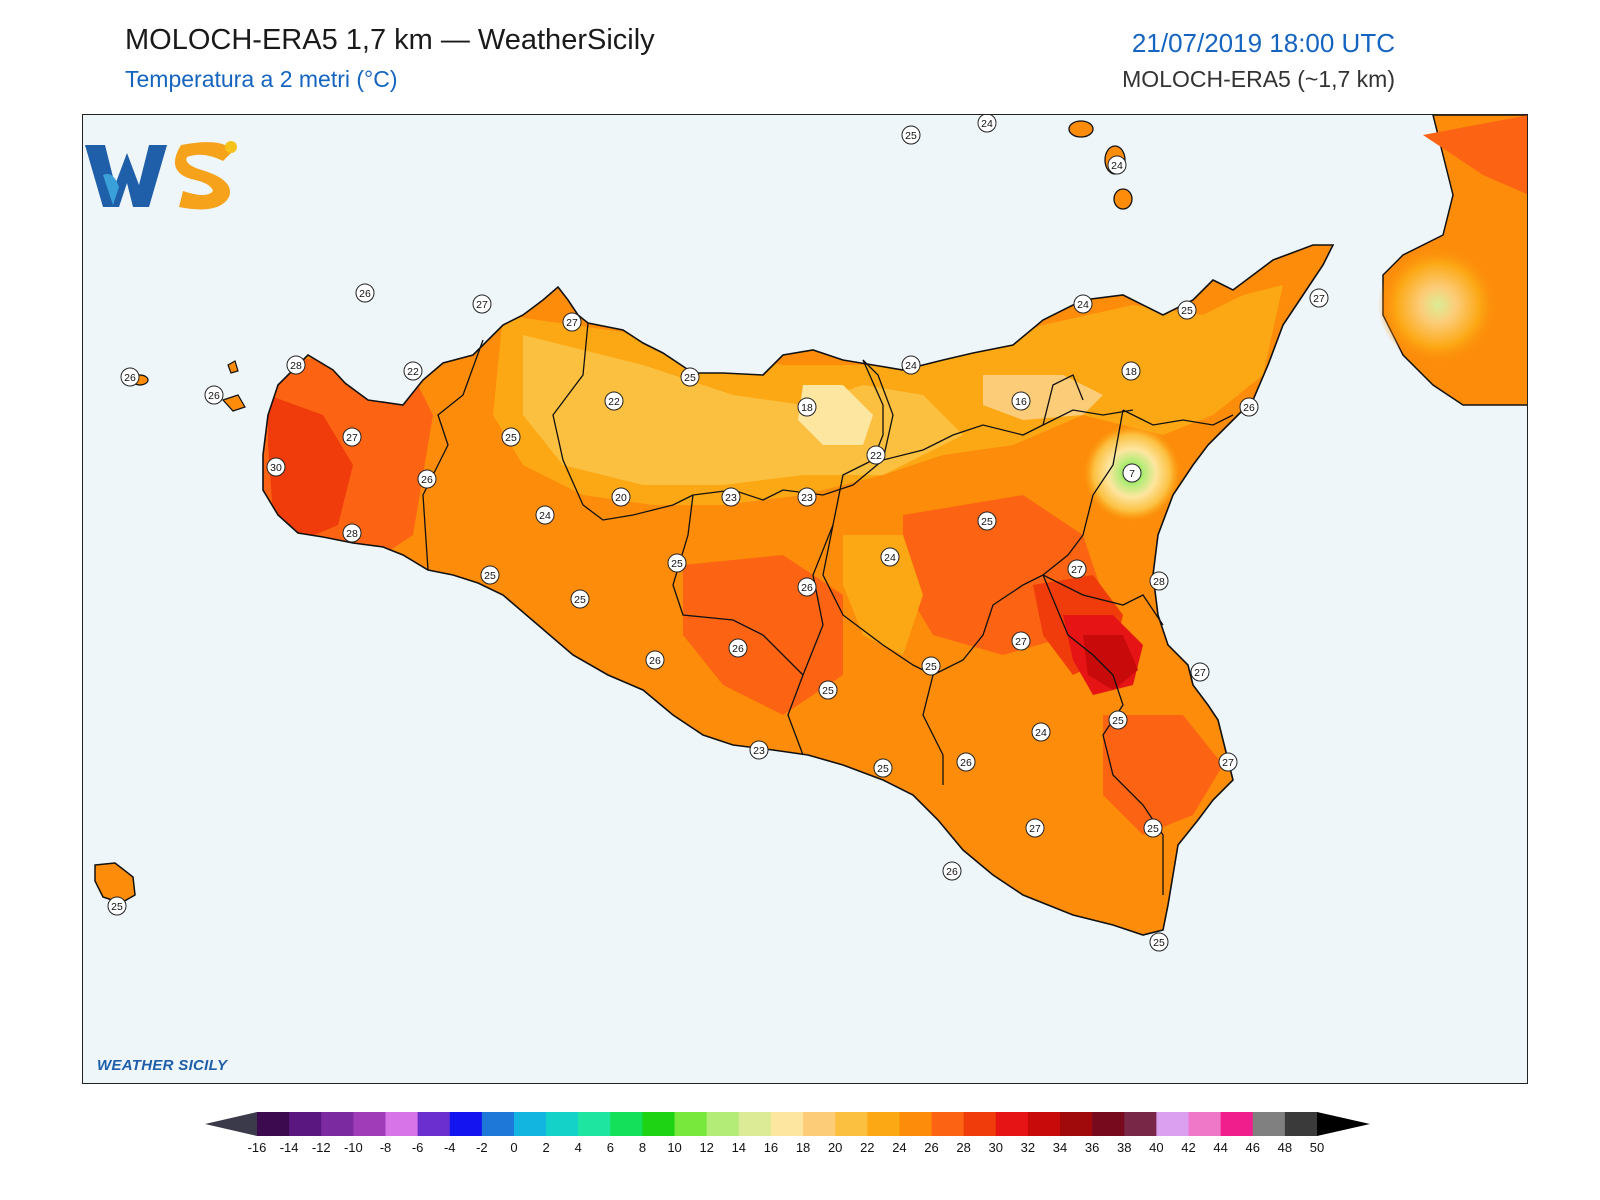 The width and height of the screenshot is (1600, 1200). I want to click on colorbar-tick-label: -16, so click(257, 1147).